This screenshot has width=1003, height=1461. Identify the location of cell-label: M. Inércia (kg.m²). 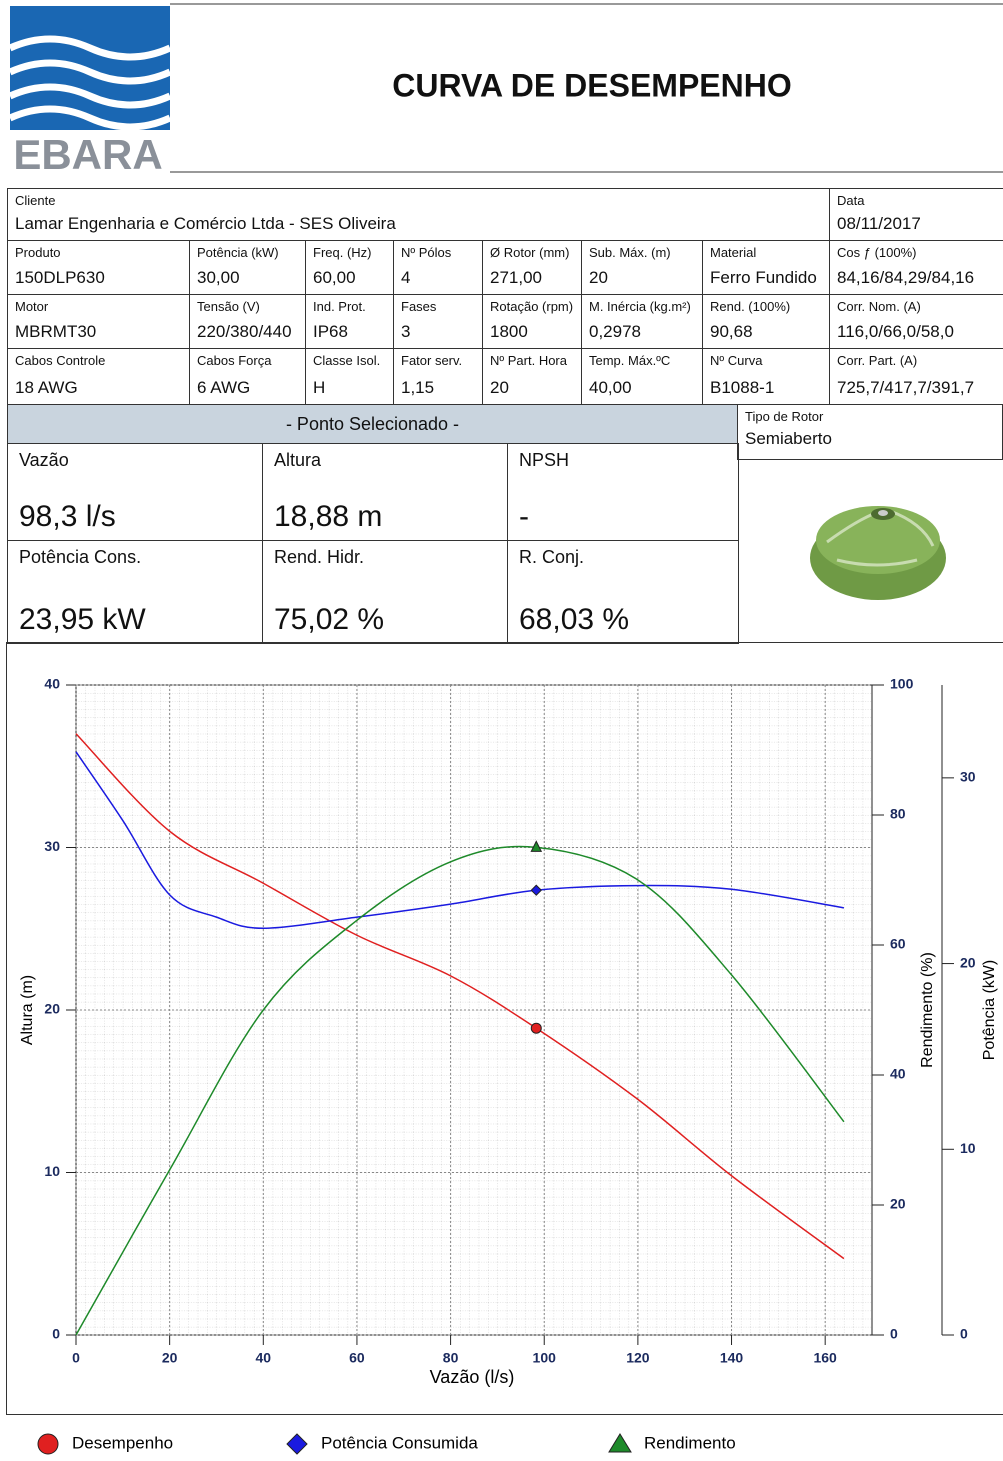
(640, 306).